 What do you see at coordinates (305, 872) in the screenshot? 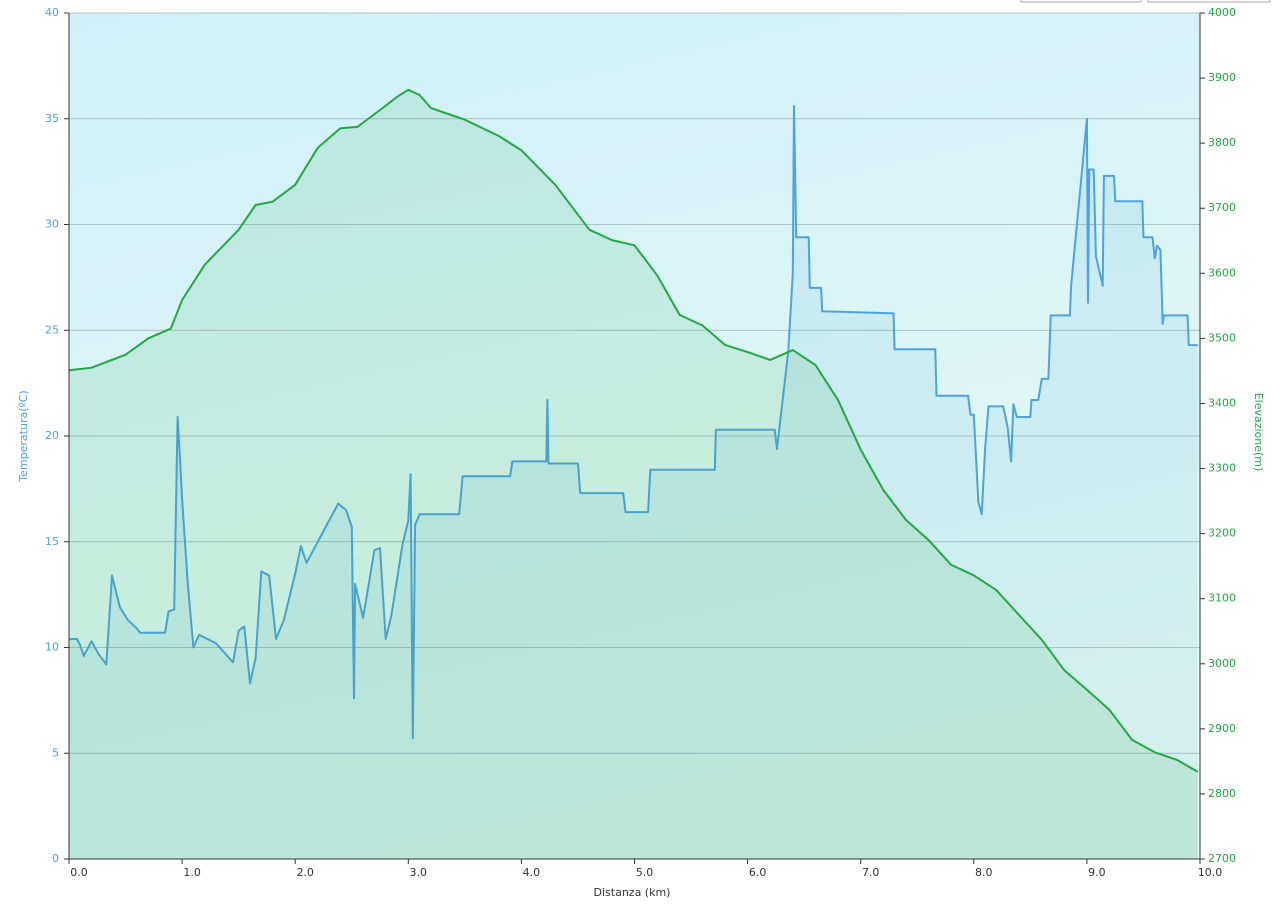
I see `x-tick-label: 2.0` at bounding box center [305, 872].